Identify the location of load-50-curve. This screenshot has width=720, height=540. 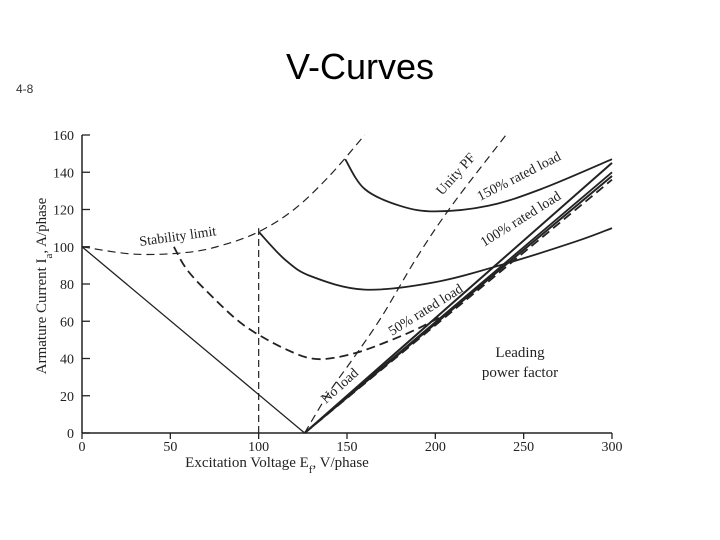
(313, 303).